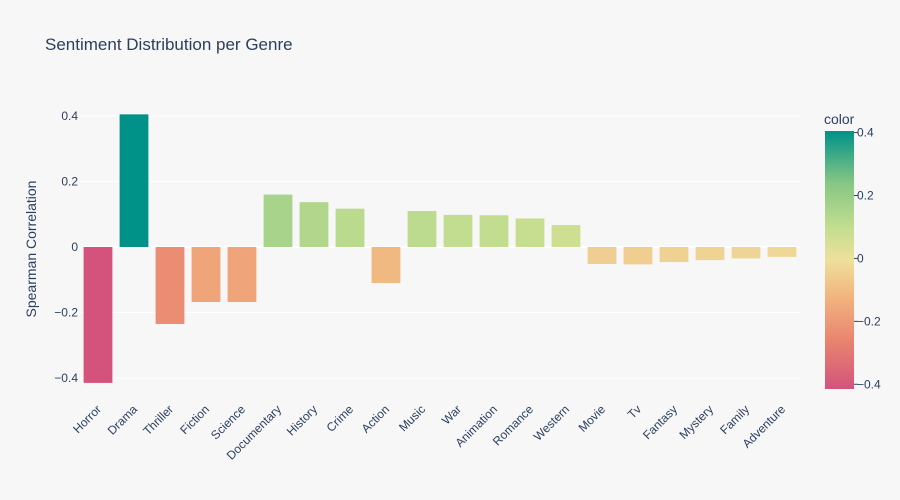 The image size is (900, 500). I want to click on bar-animation, so click(494, 231).